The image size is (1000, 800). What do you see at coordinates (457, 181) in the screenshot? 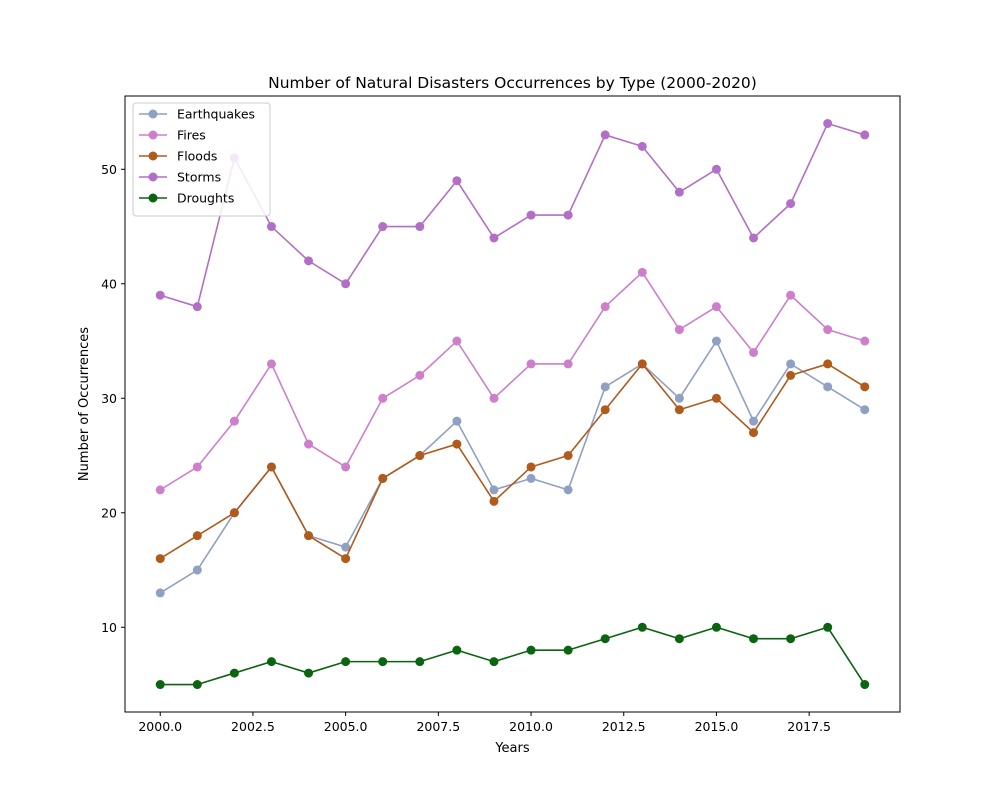
I see `data-point-storms-2008` at bounding box center [457, 181].